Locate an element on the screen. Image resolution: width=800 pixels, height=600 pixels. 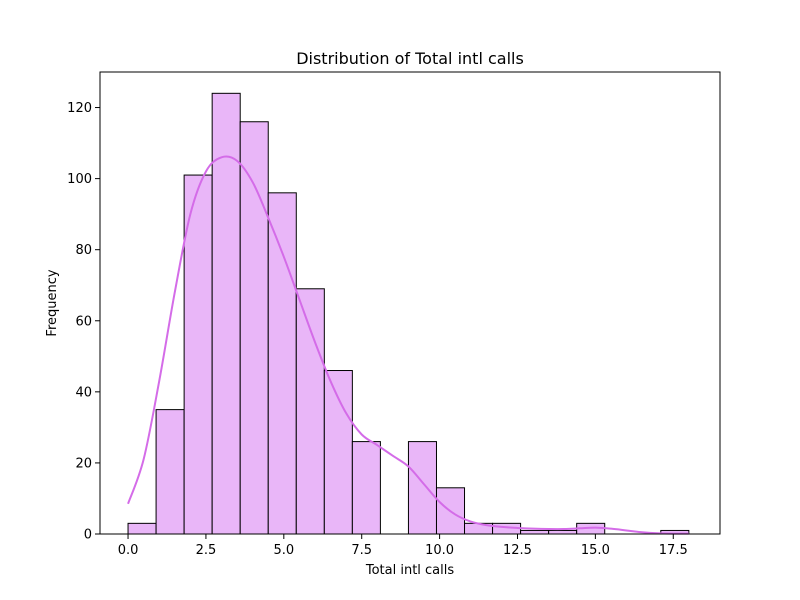
y-tick-label: 60 is located at coordinates (83, 321).